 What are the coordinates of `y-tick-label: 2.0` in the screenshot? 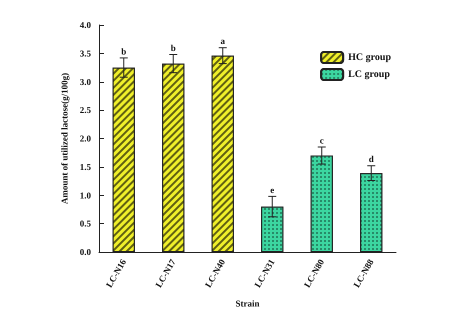 It's located at (86, 139).